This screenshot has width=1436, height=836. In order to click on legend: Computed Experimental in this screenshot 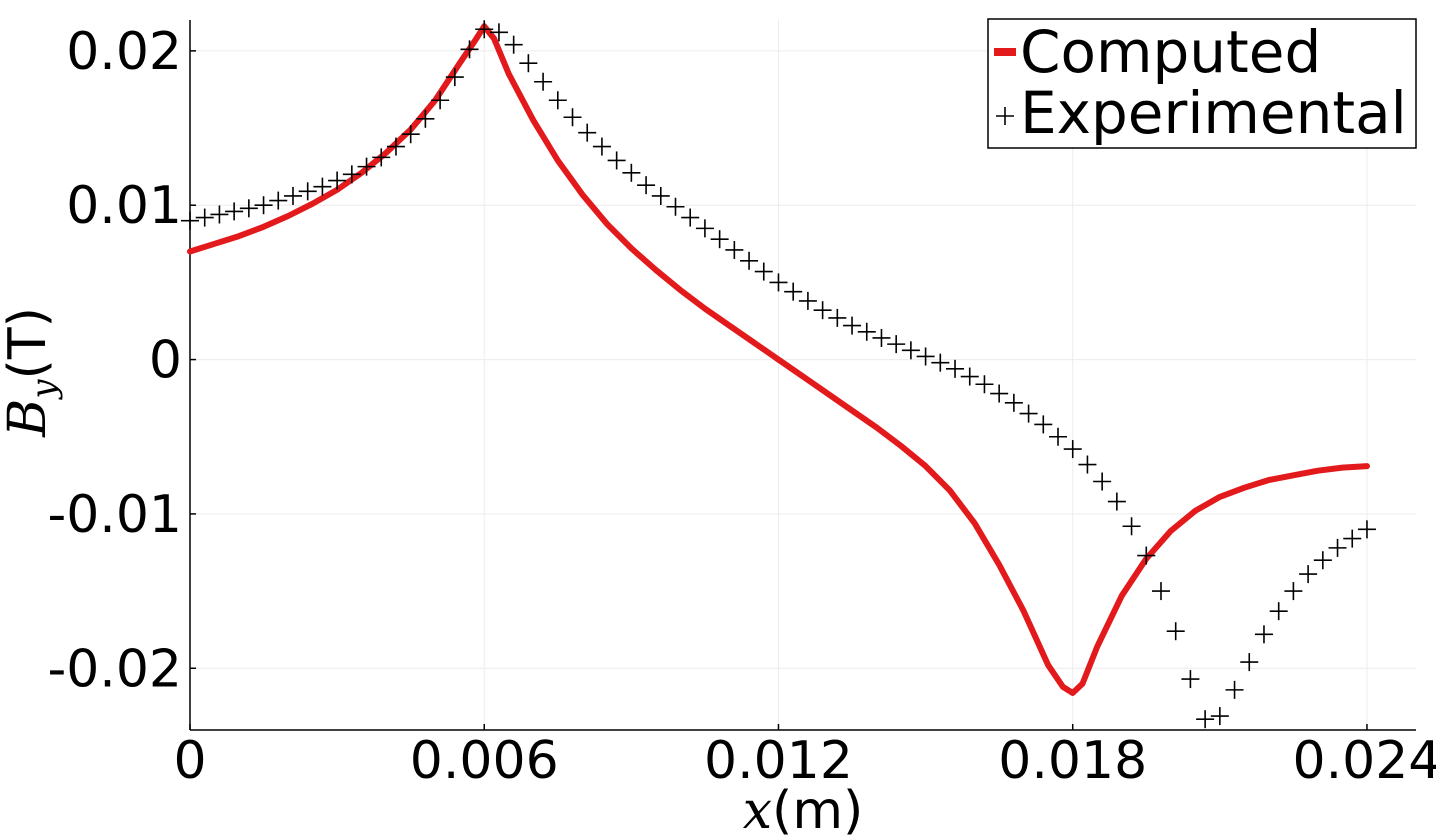, I will do `click(1202, 83)`.